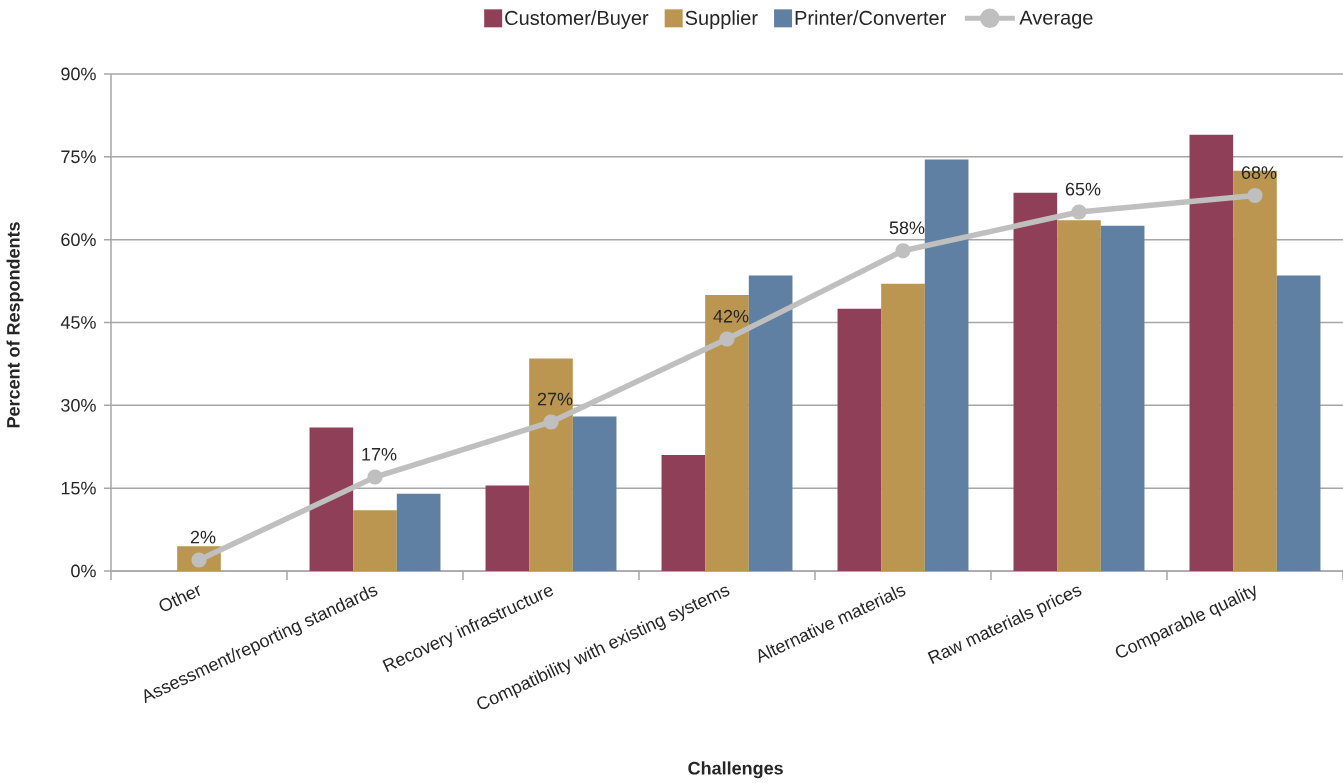  I want to click on y-tick-label: 75%, so click(78, 157).